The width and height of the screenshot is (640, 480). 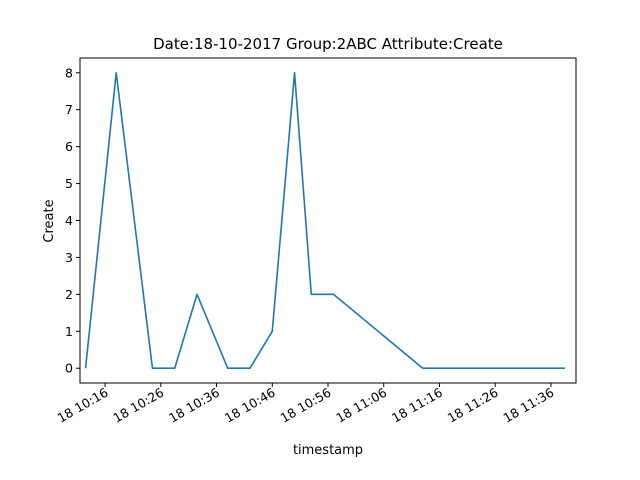 What do you see at coordinates (69, 72) in the screenshot?
I see `y-tick-label: 8` at bounding box center [69, 72].